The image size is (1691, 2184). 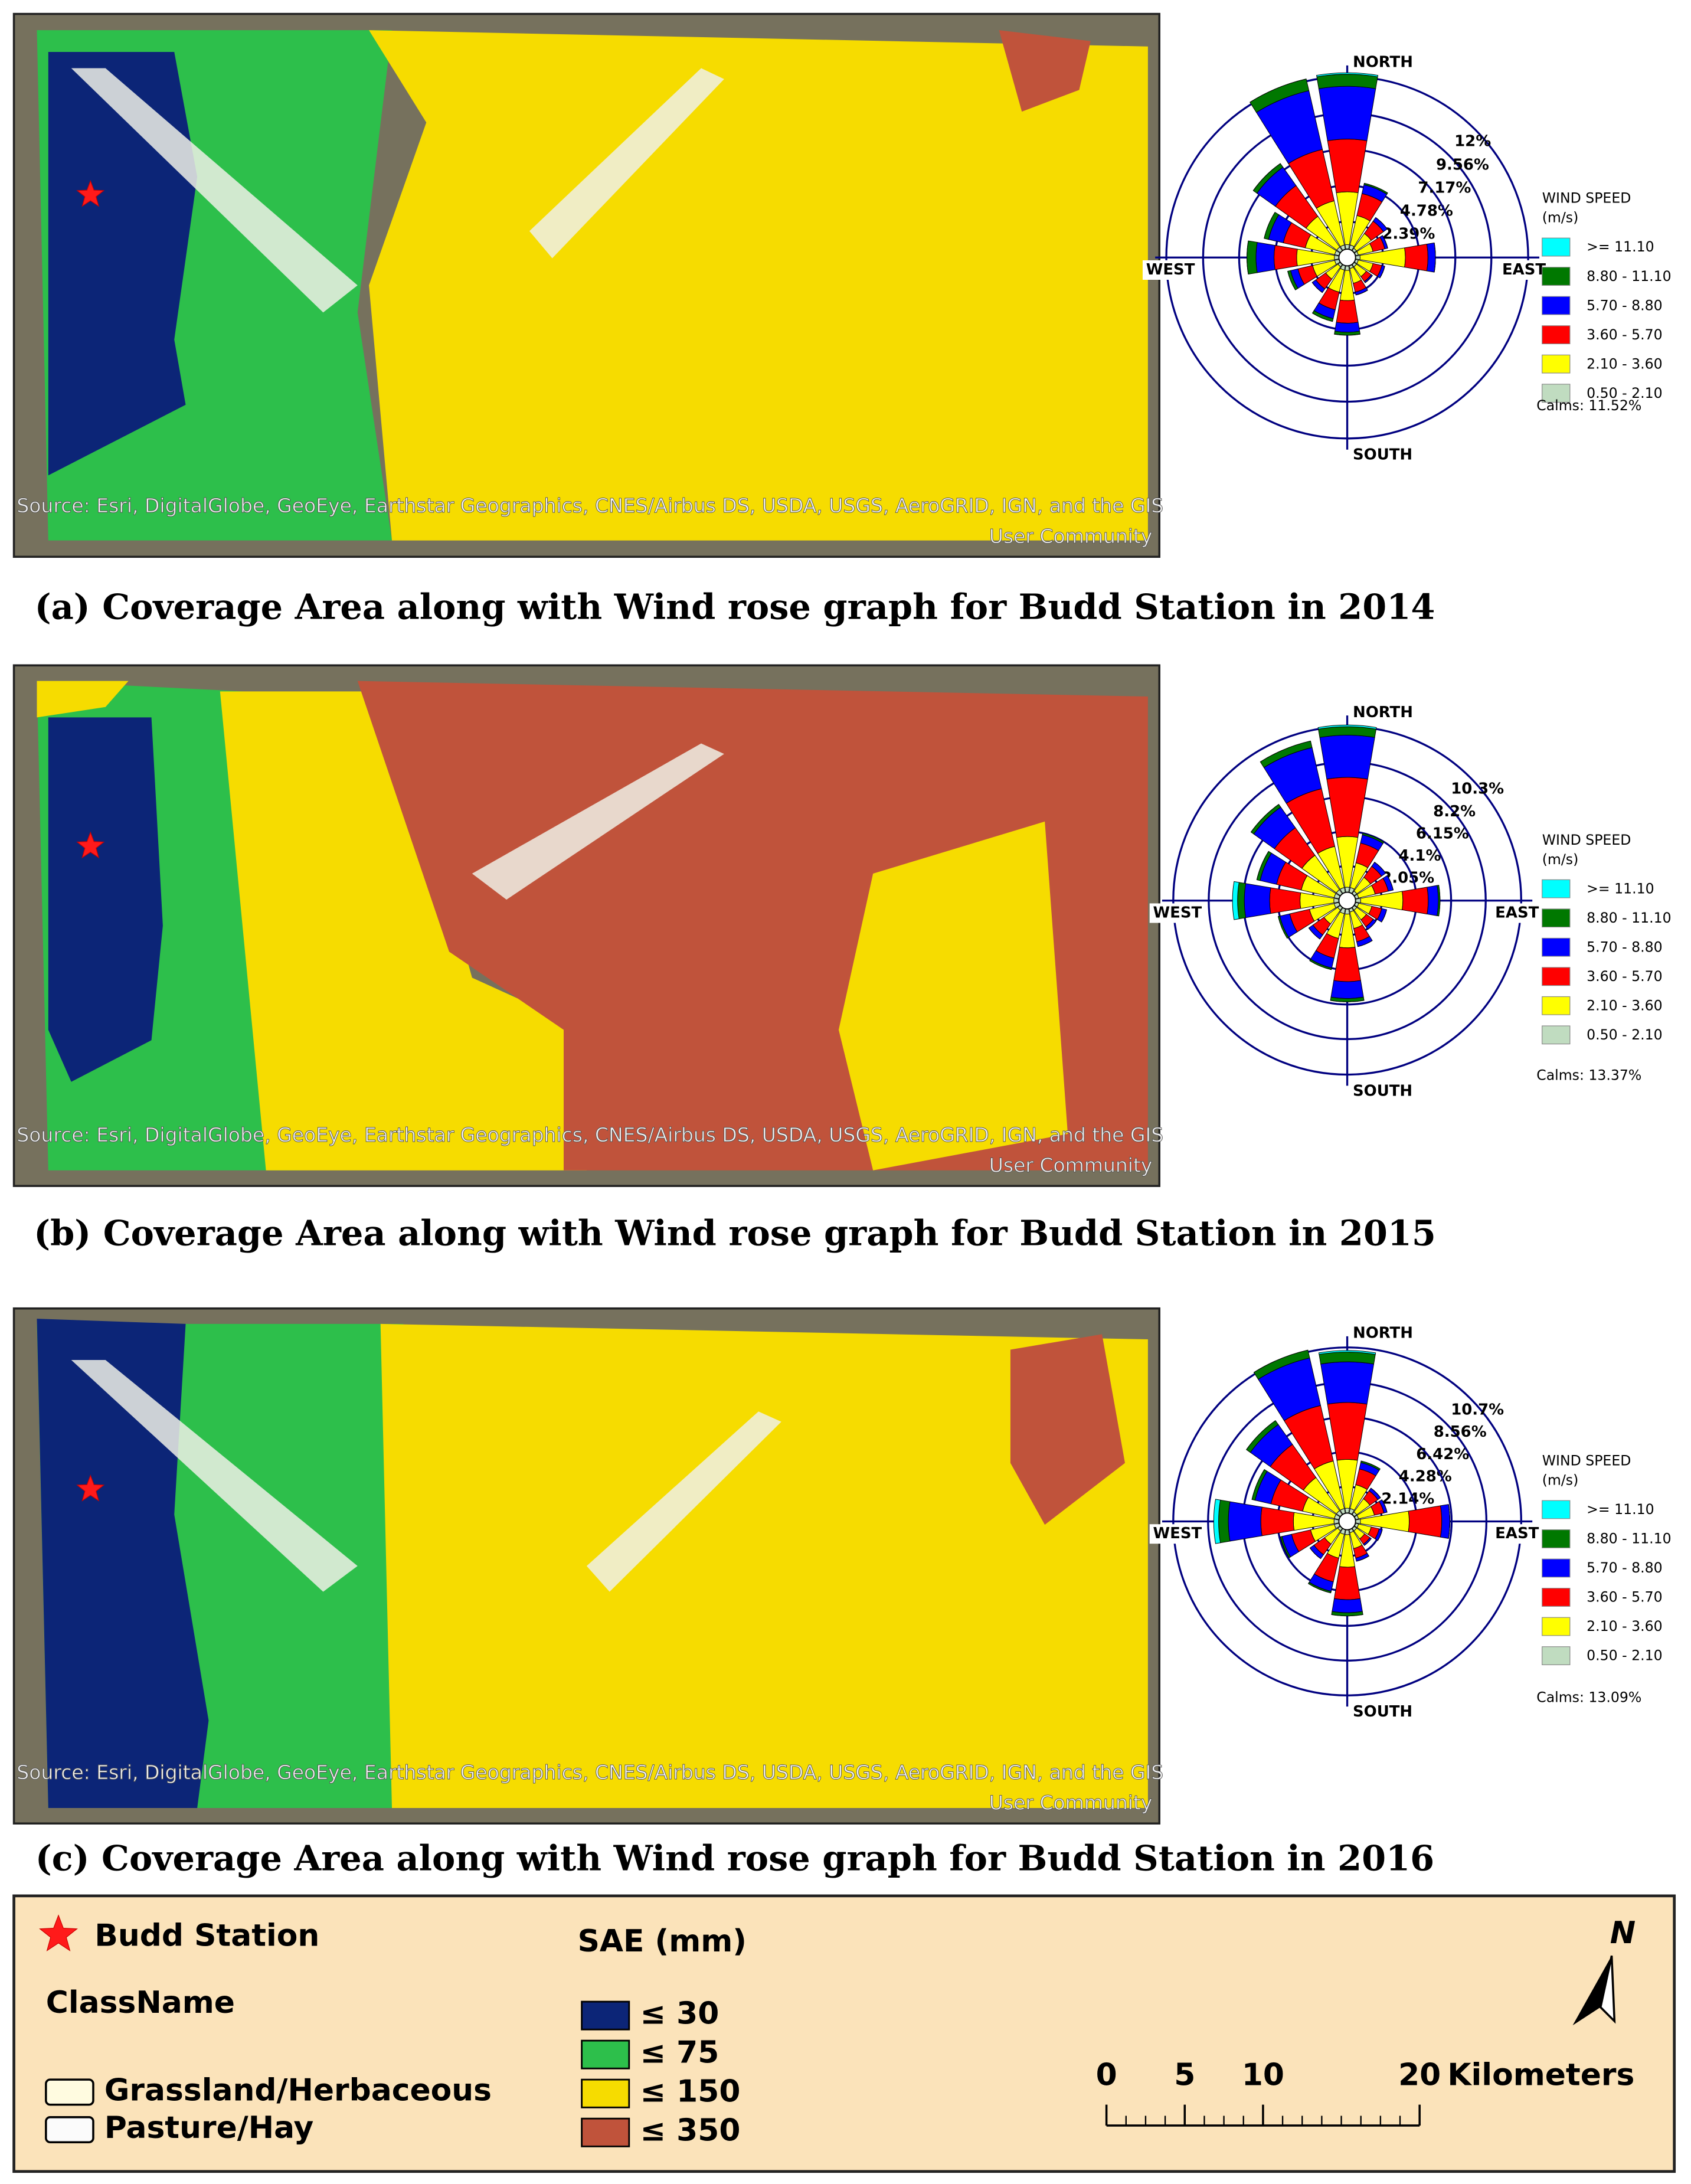 I want to click on sae-title: SAE (mm), so click(x=662, y=1941).